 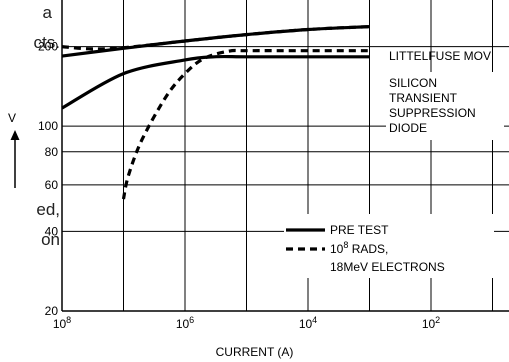 I want to click on clipped-text-line: cts., so click(x=46, y=42).